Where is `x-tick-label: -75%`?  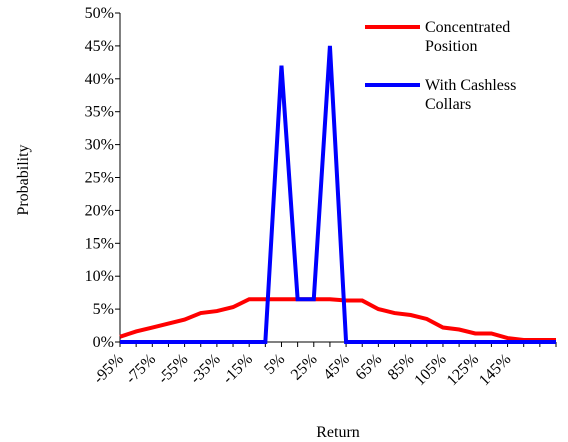 x-tick-label: -75% is located at coordinates (141, 369).